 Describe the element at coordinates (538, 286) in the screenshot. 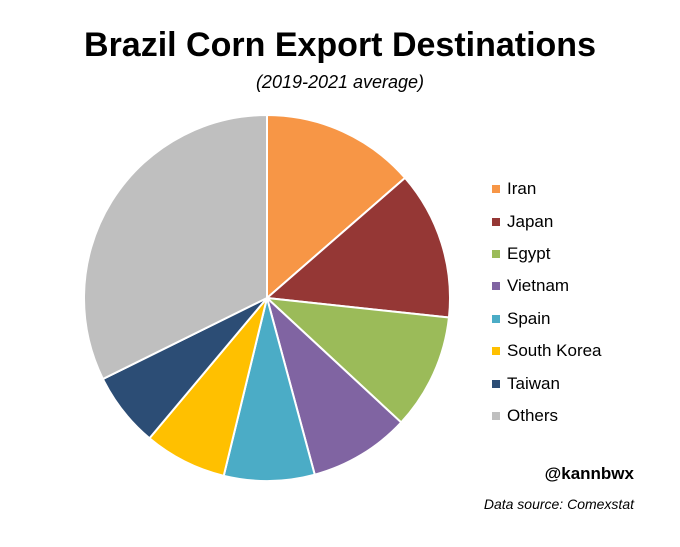

I see `legend-label: Vietnam` at that location.